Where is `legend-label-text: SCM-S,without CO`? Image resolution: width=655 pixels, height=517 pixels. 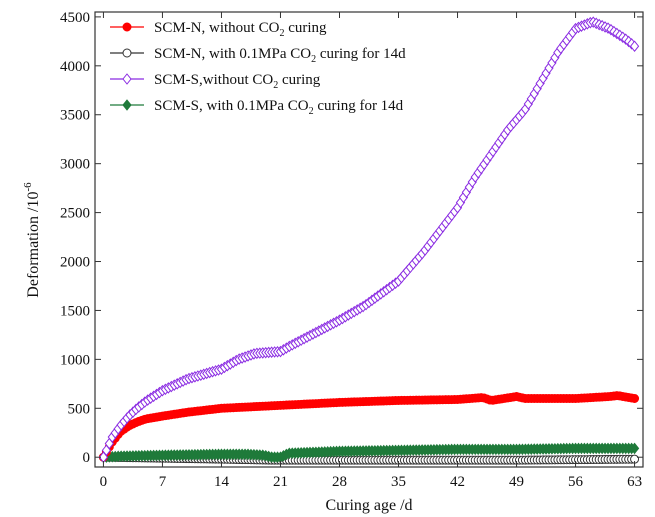
legend-label-text: SCM-S,without CO is located at coordinates (213, 80).